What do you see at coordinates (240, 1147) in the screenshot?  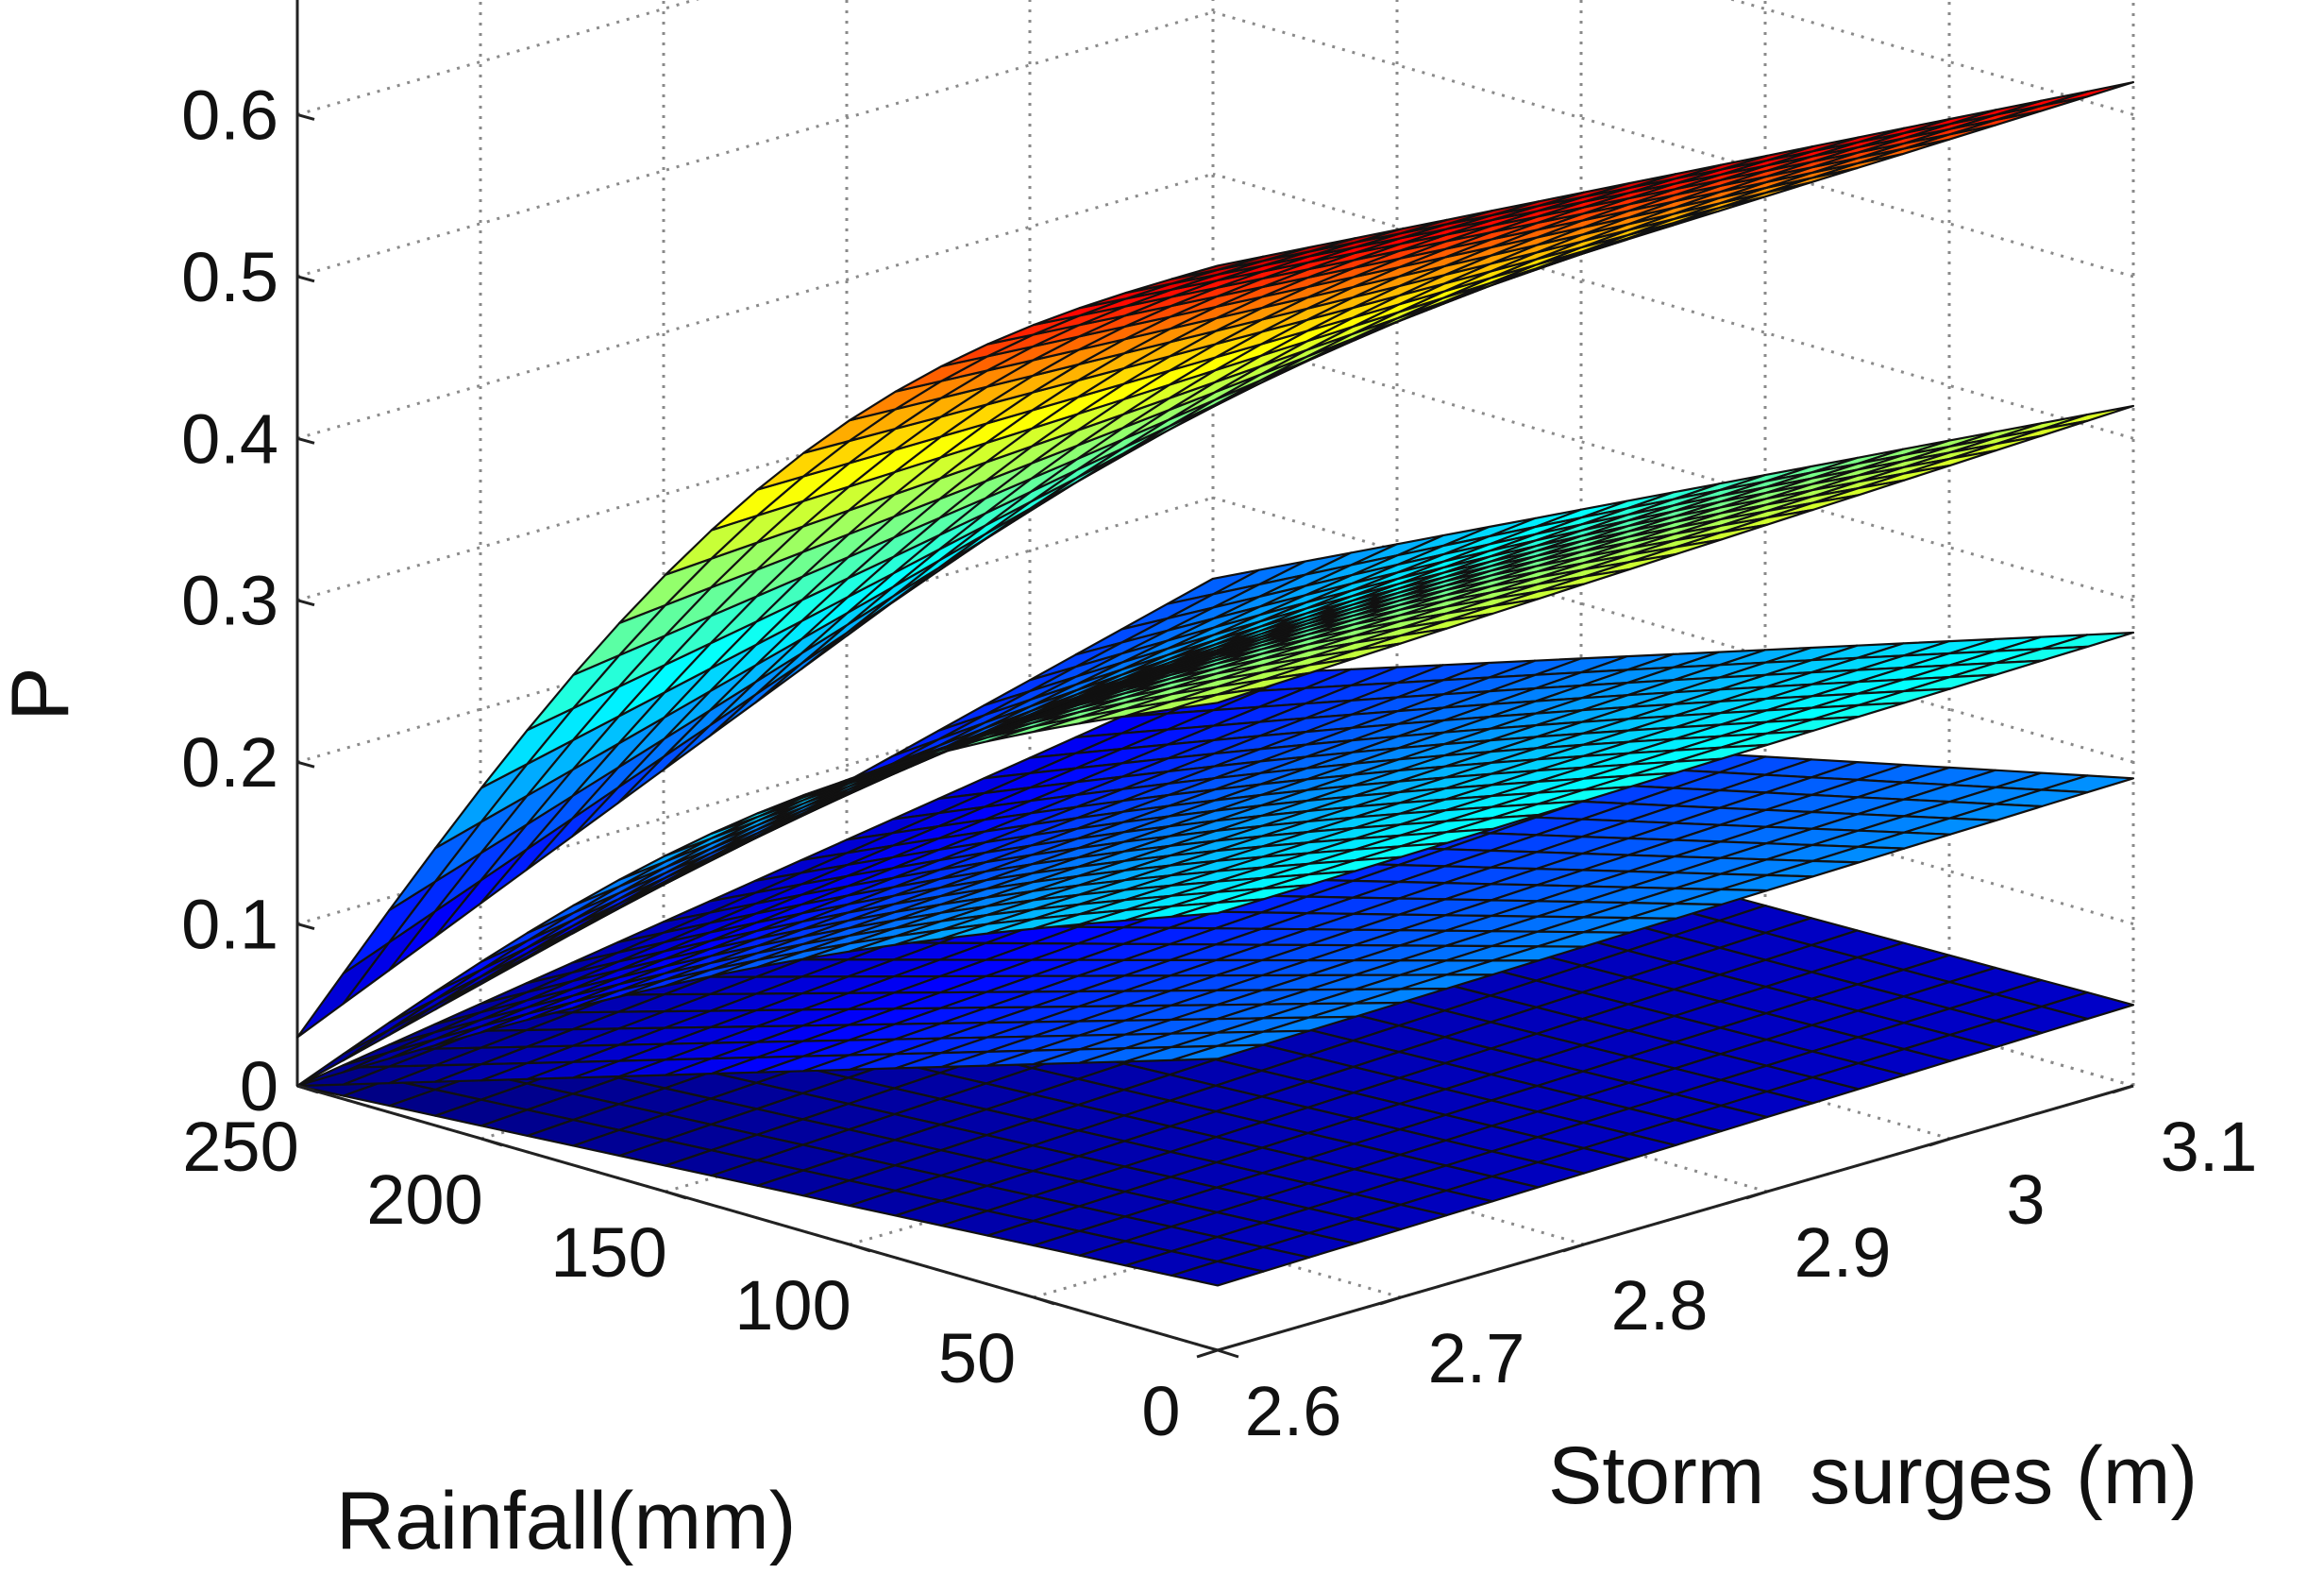 I see `x-tick-label: 250` at bounding box center [240, 1147].